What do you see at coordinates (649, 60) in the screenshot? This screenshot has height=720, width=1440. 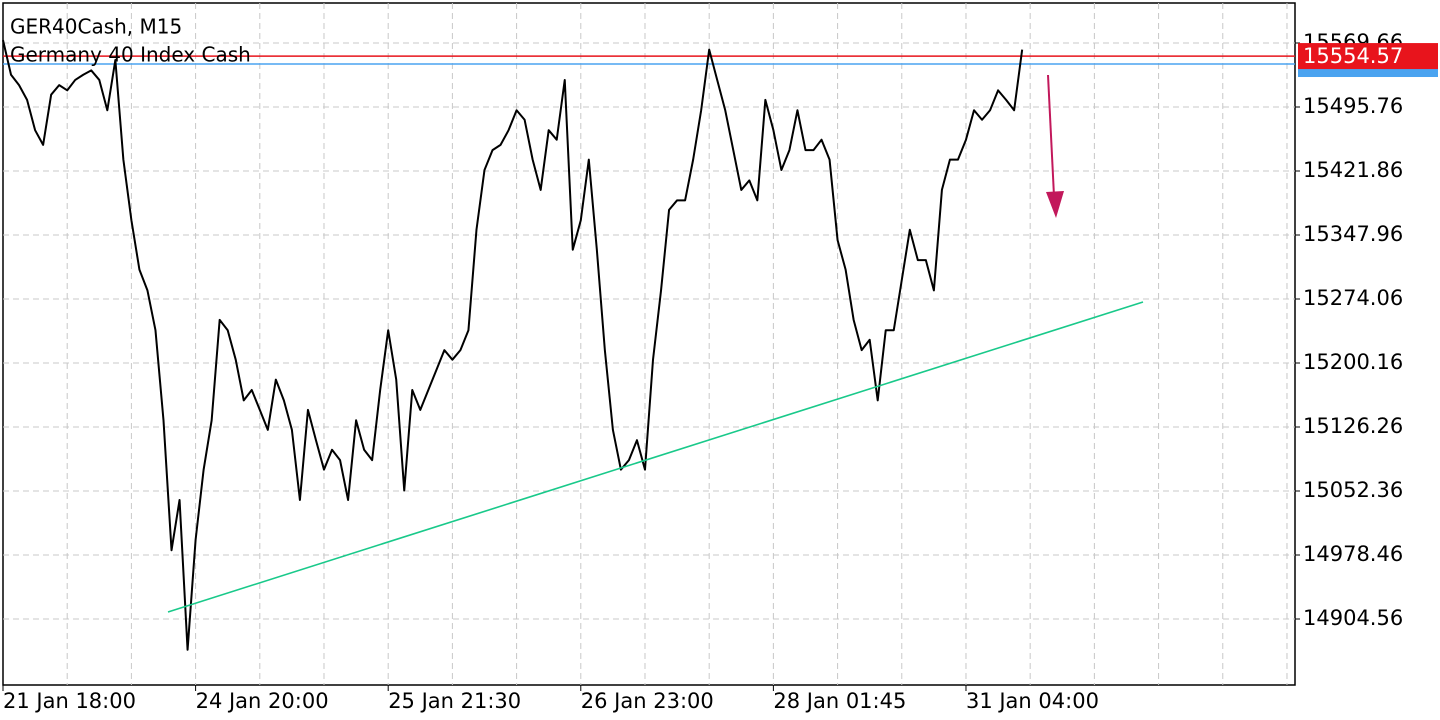 I see `price-levels` at bounding box center [649, 60].